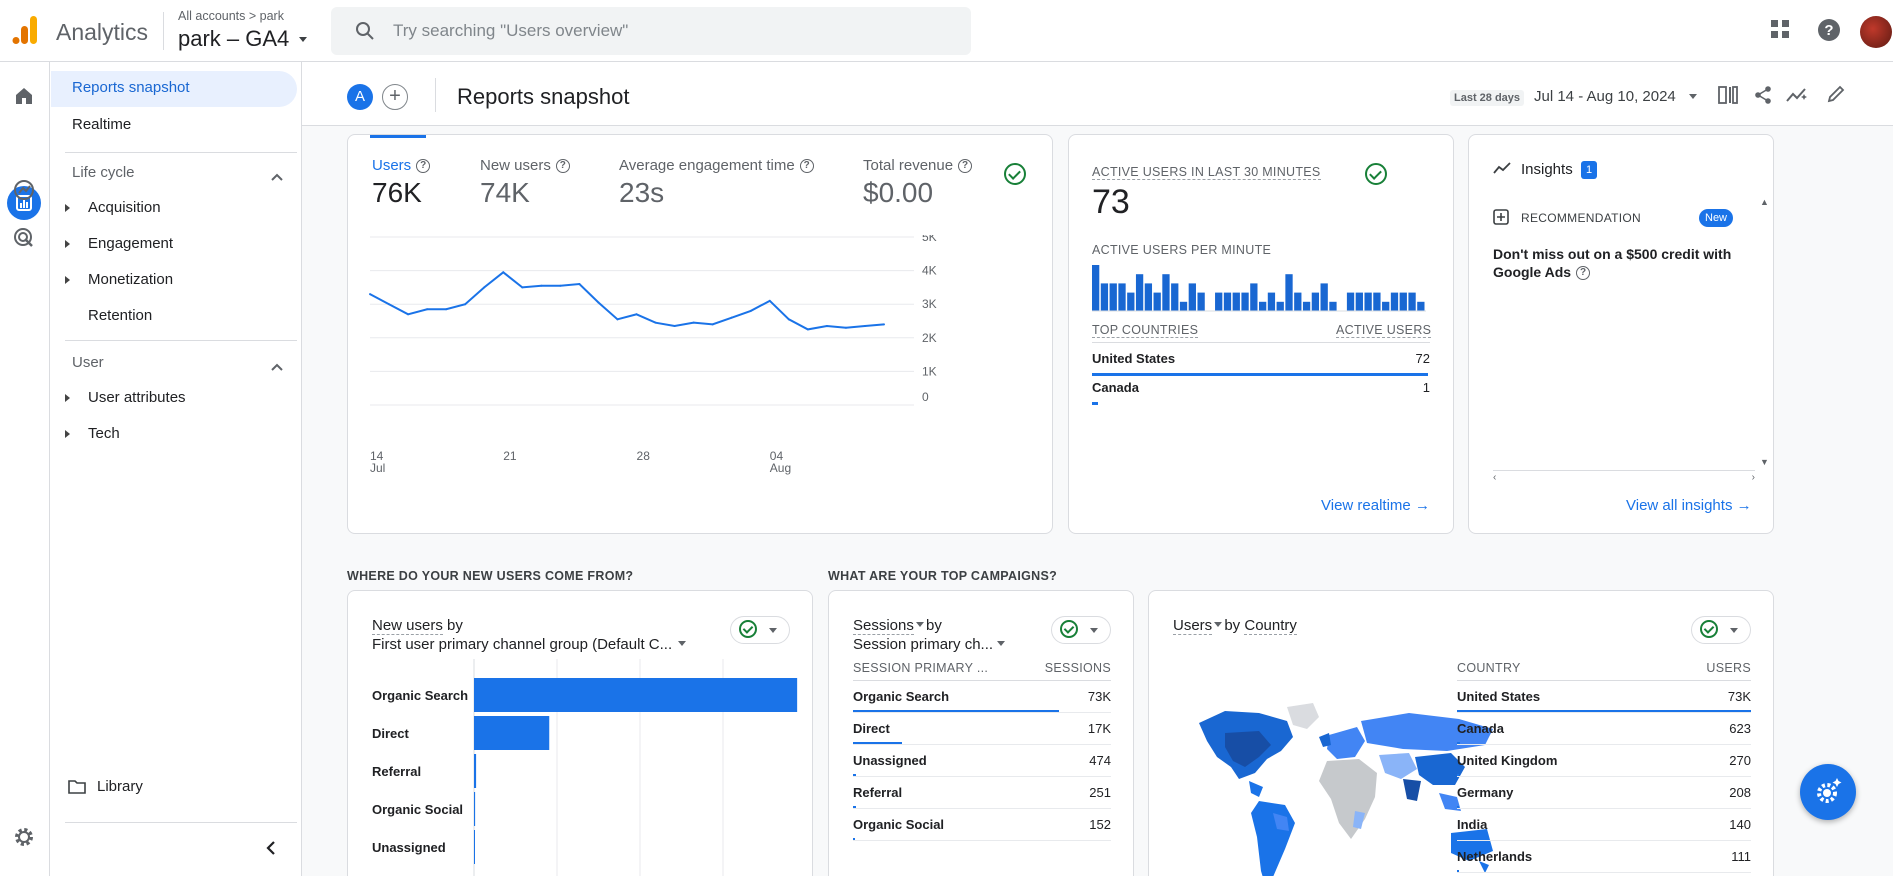 The width and height of the screenshot is (1893, 876). What do you see at coordinates (1624, 477) in the screenshot?
I see `horizontal-scrollbar: ‹ ›` at bounding box center [1624, 477].